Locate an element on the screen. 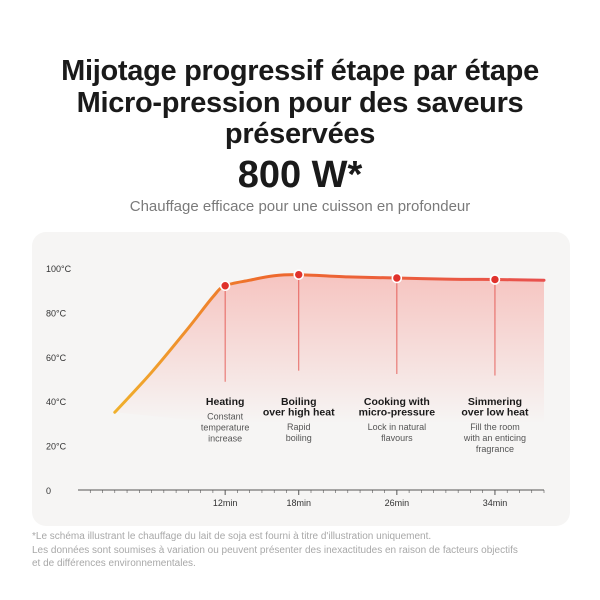 The image size is (600, 600). stage-title: over low heat is located at coordinates (495, 413).